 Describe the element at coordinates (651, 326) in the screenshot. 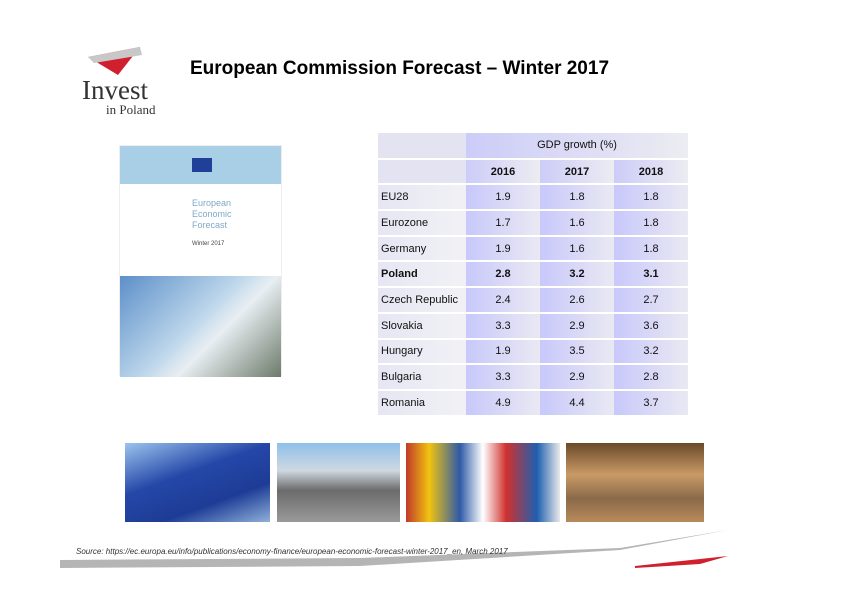

I see `value-cell: 3.6` at that location.